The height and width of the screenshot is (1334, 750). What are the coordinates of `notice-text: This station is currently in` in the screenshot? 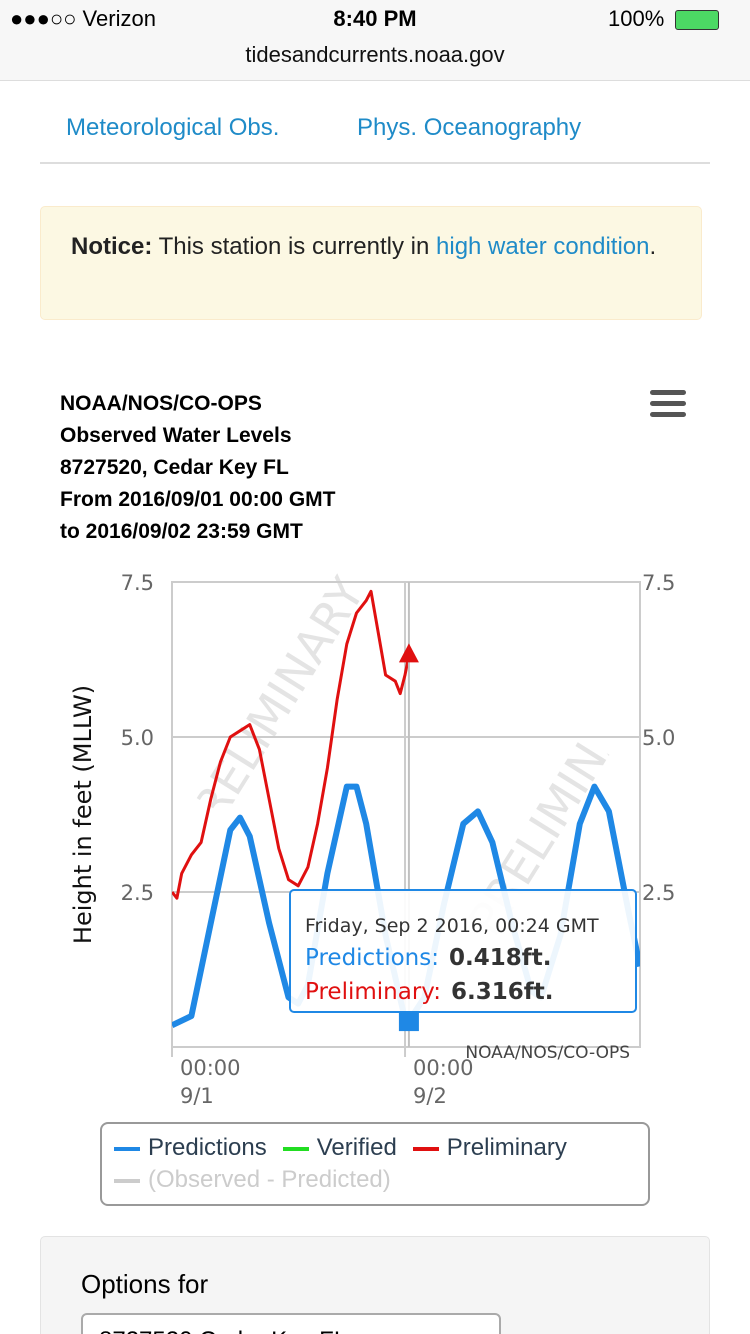 It's located at (294, 246).